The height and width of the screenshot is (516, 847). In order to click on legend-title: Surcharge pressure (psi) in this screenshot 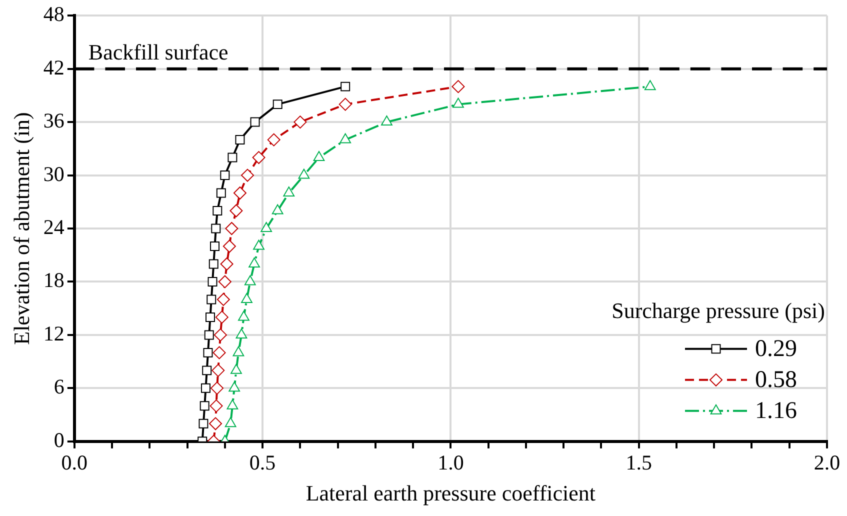, I will do `click(718, 311)`.